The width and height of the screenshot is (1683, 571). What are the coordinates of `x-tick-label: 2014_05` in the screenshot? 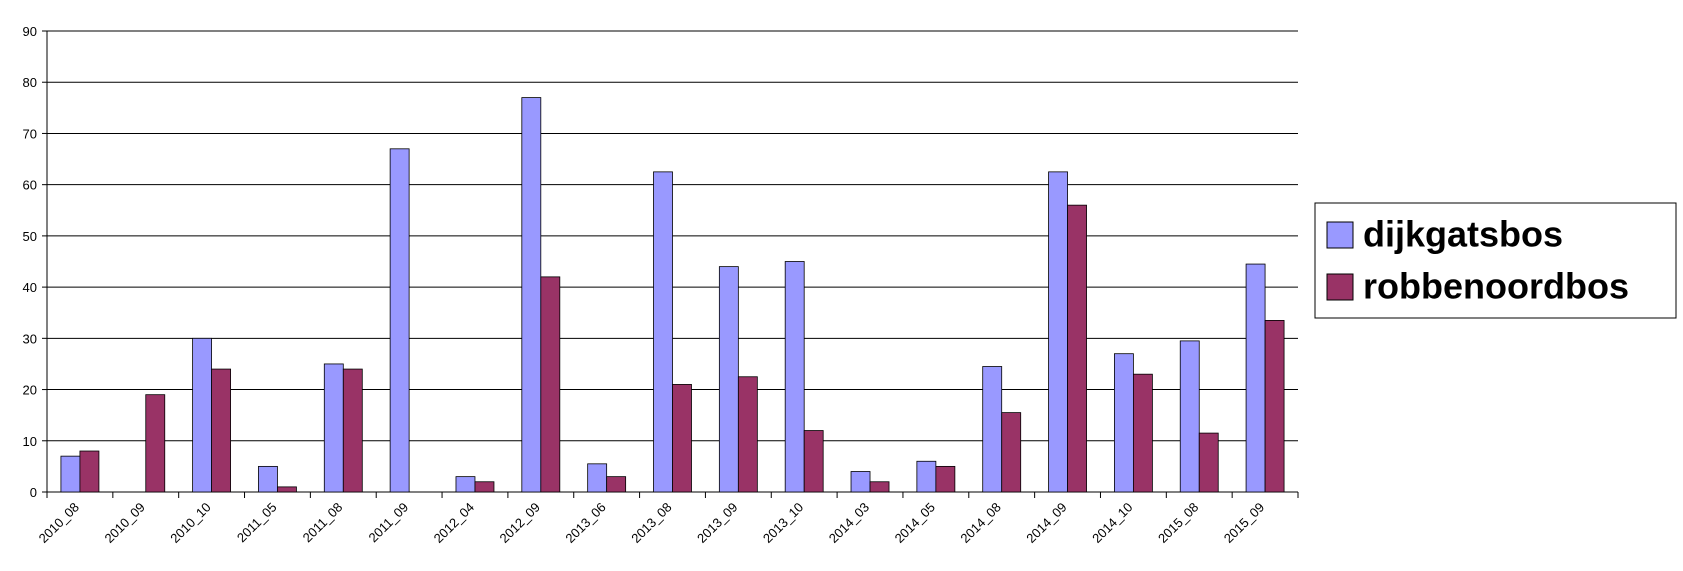 It's located at (915, 523).